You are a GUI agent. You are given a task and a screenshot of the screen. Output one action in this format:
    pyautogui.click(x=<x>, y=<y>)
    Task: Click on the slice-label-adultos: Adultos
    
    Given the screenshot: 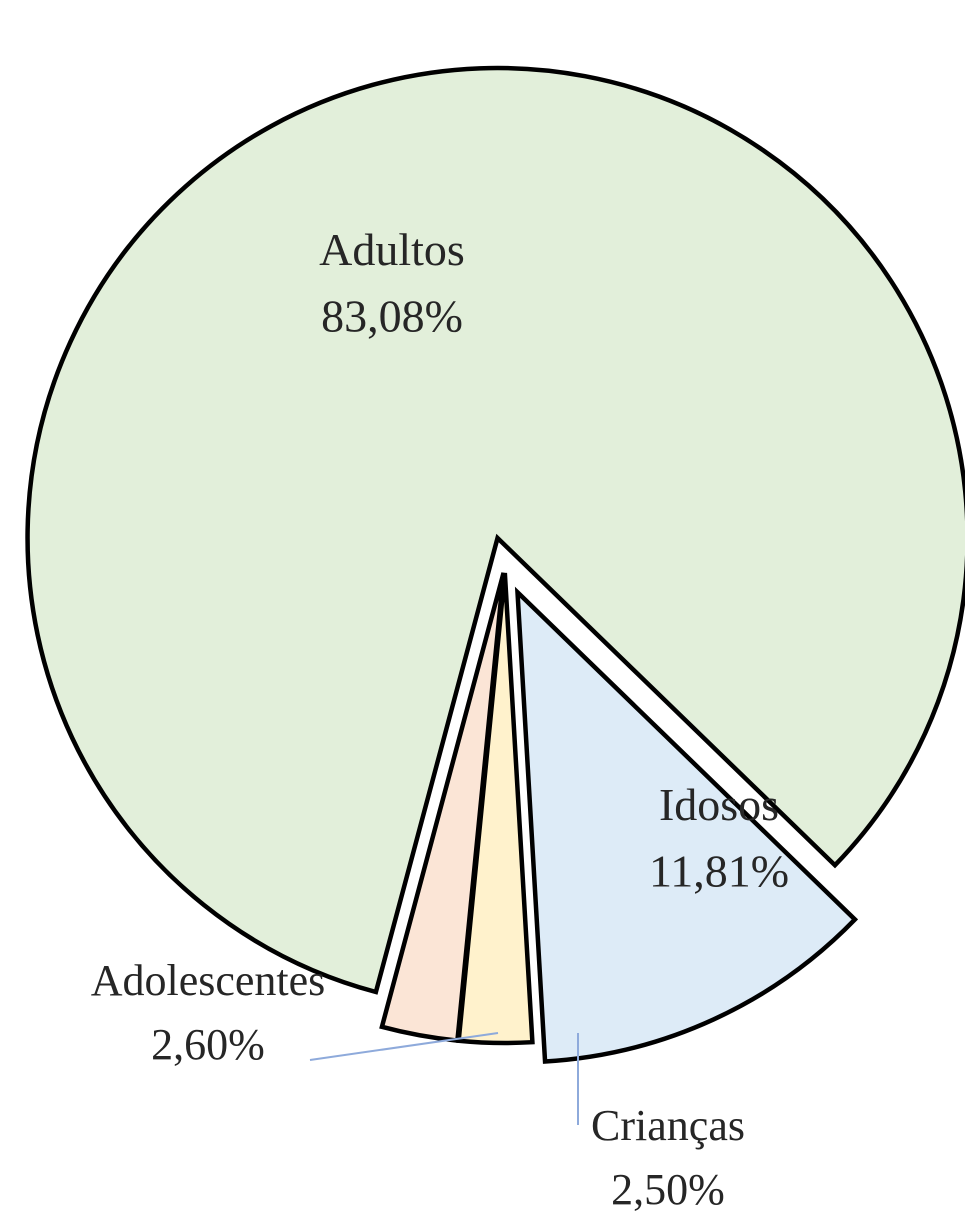 What is the action you would take?
    pyautogui.click(x=392, y=249)
    